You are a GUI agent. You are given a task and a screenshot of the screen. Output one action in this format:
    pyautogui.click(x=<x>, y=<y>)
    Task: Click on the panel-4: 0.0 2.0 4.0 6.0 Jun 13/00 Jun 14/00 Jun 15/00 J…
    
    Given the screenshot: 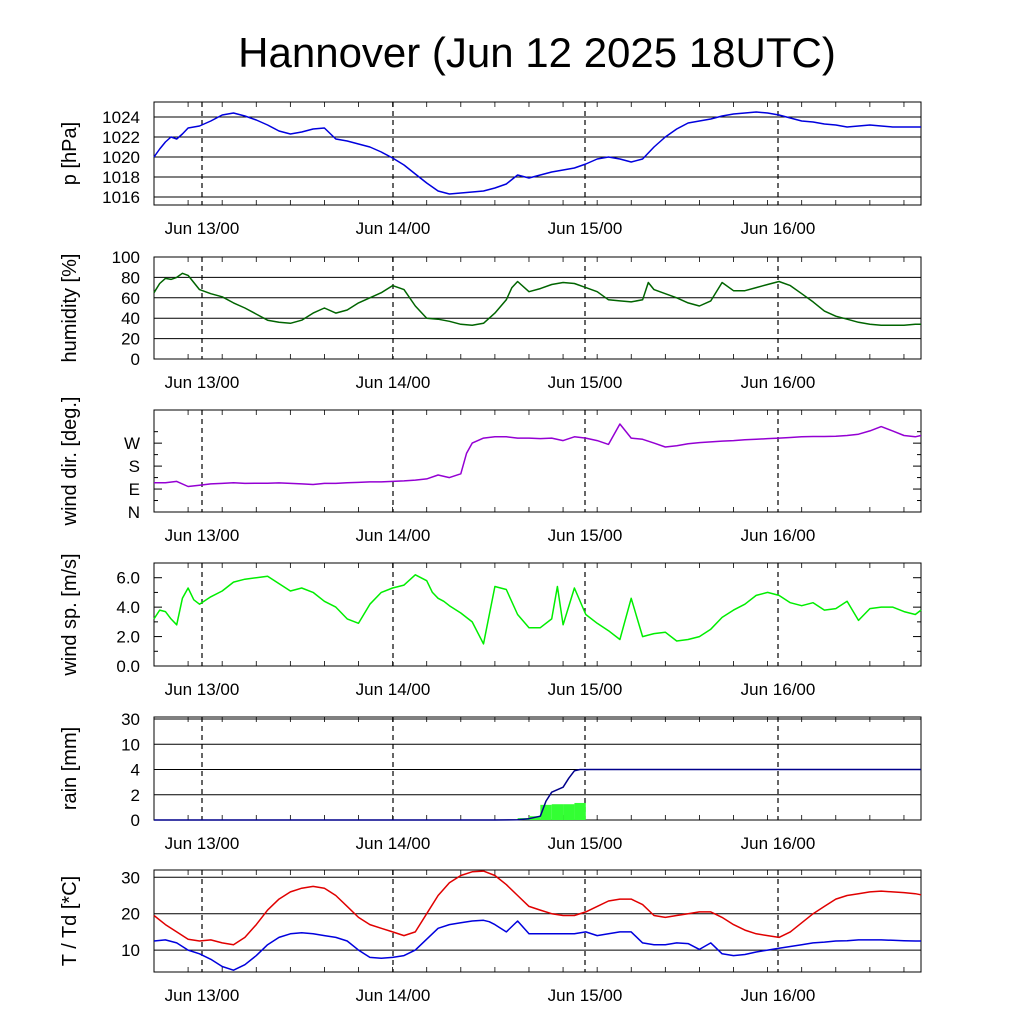 What is the action you would take?
    pyautogui.click(x=490, y=626)
    